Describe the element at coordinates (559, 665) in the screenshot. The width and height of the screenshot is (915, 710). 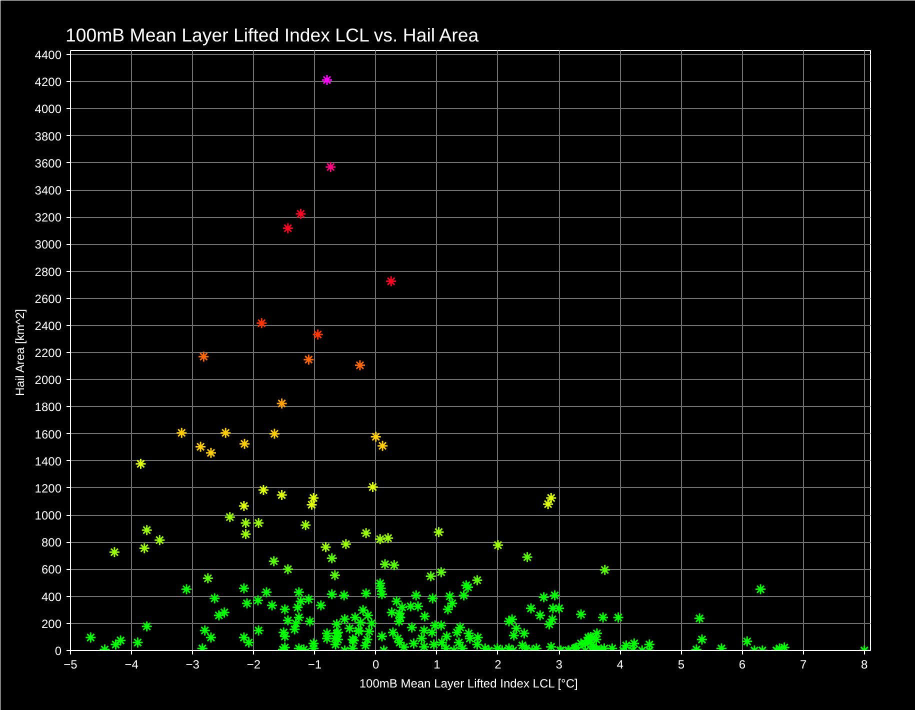
I see `x-tick-label: 3` at that location.